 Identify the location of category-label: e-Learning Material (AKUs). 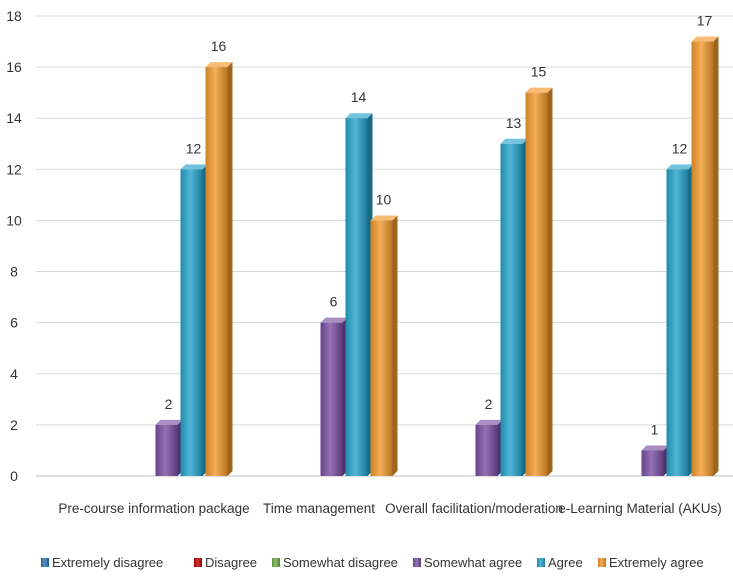
(640, 508).